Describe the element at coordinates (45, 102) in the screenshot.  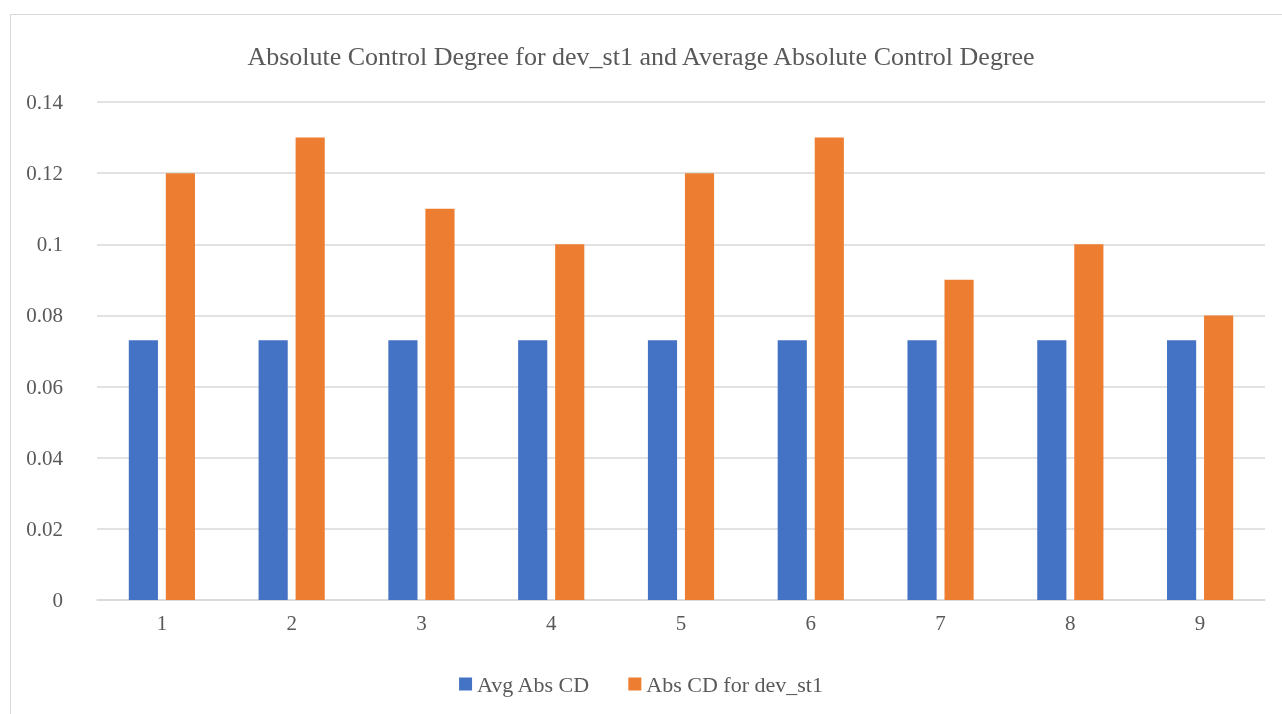
I see `y-tick-label: 0.14` at that location.